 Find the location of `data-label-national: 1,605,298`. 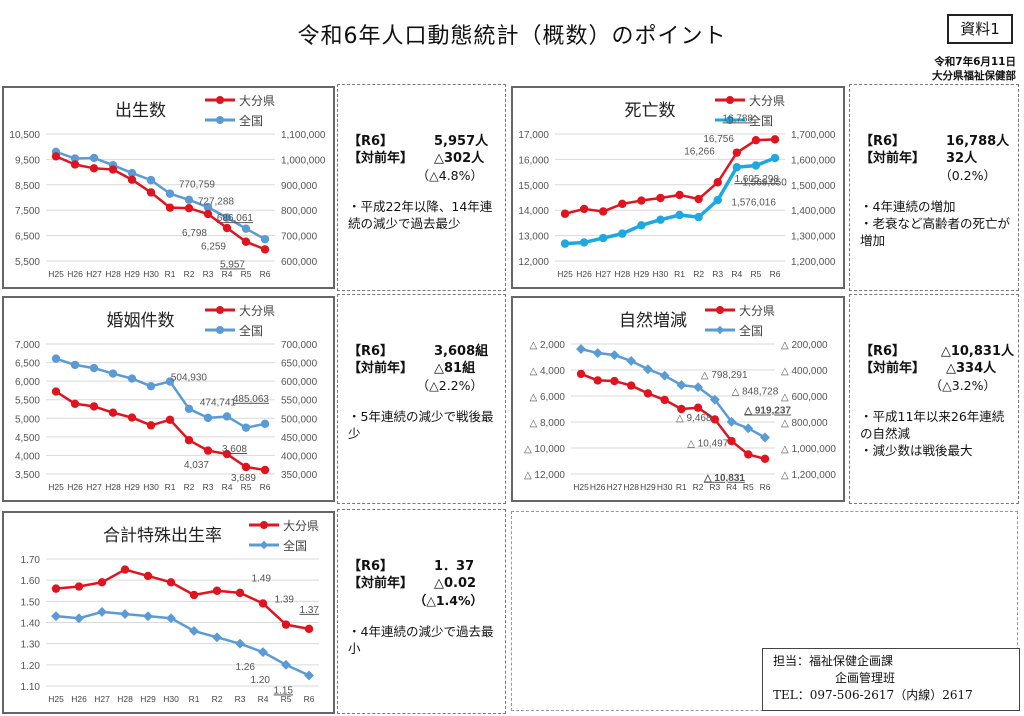

data-label-national: 1,605,298 is located at coordinates (757, 179).